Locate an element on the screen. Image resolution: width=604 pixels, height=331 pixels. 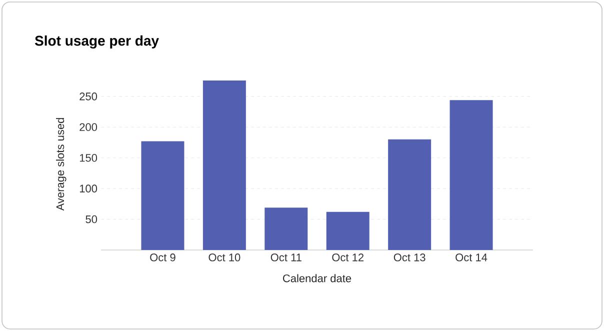
x-tick-label: Oct 13 is located at coordinates (410, 258).